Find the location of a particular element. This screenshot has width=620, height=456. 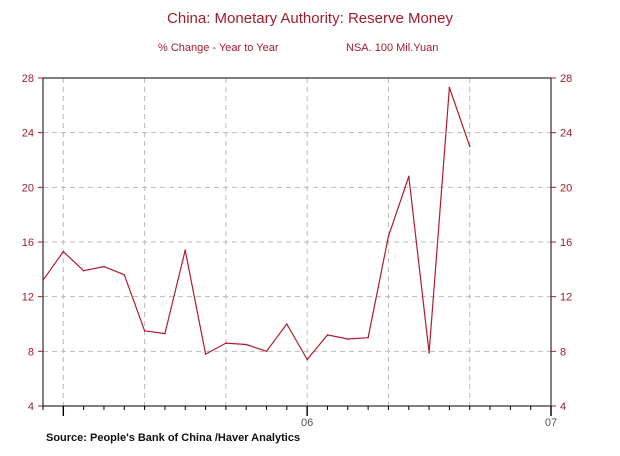

y-tick-label-right: 20 is located at coordinates (566, 188).